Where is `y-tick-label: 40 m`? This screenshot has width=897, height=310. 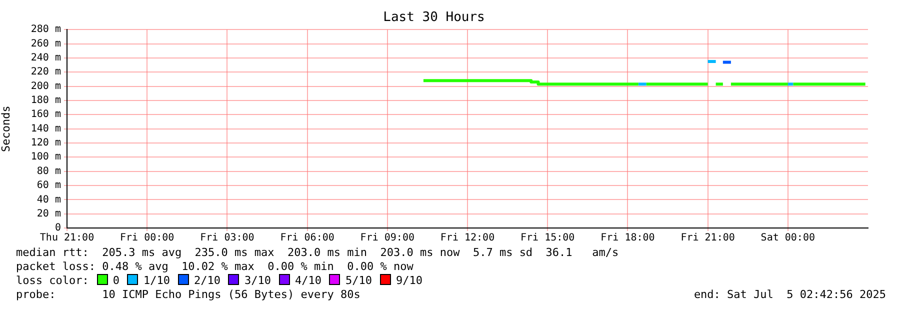 y-tick-label: 40 m is located at coordinates (48, 200).